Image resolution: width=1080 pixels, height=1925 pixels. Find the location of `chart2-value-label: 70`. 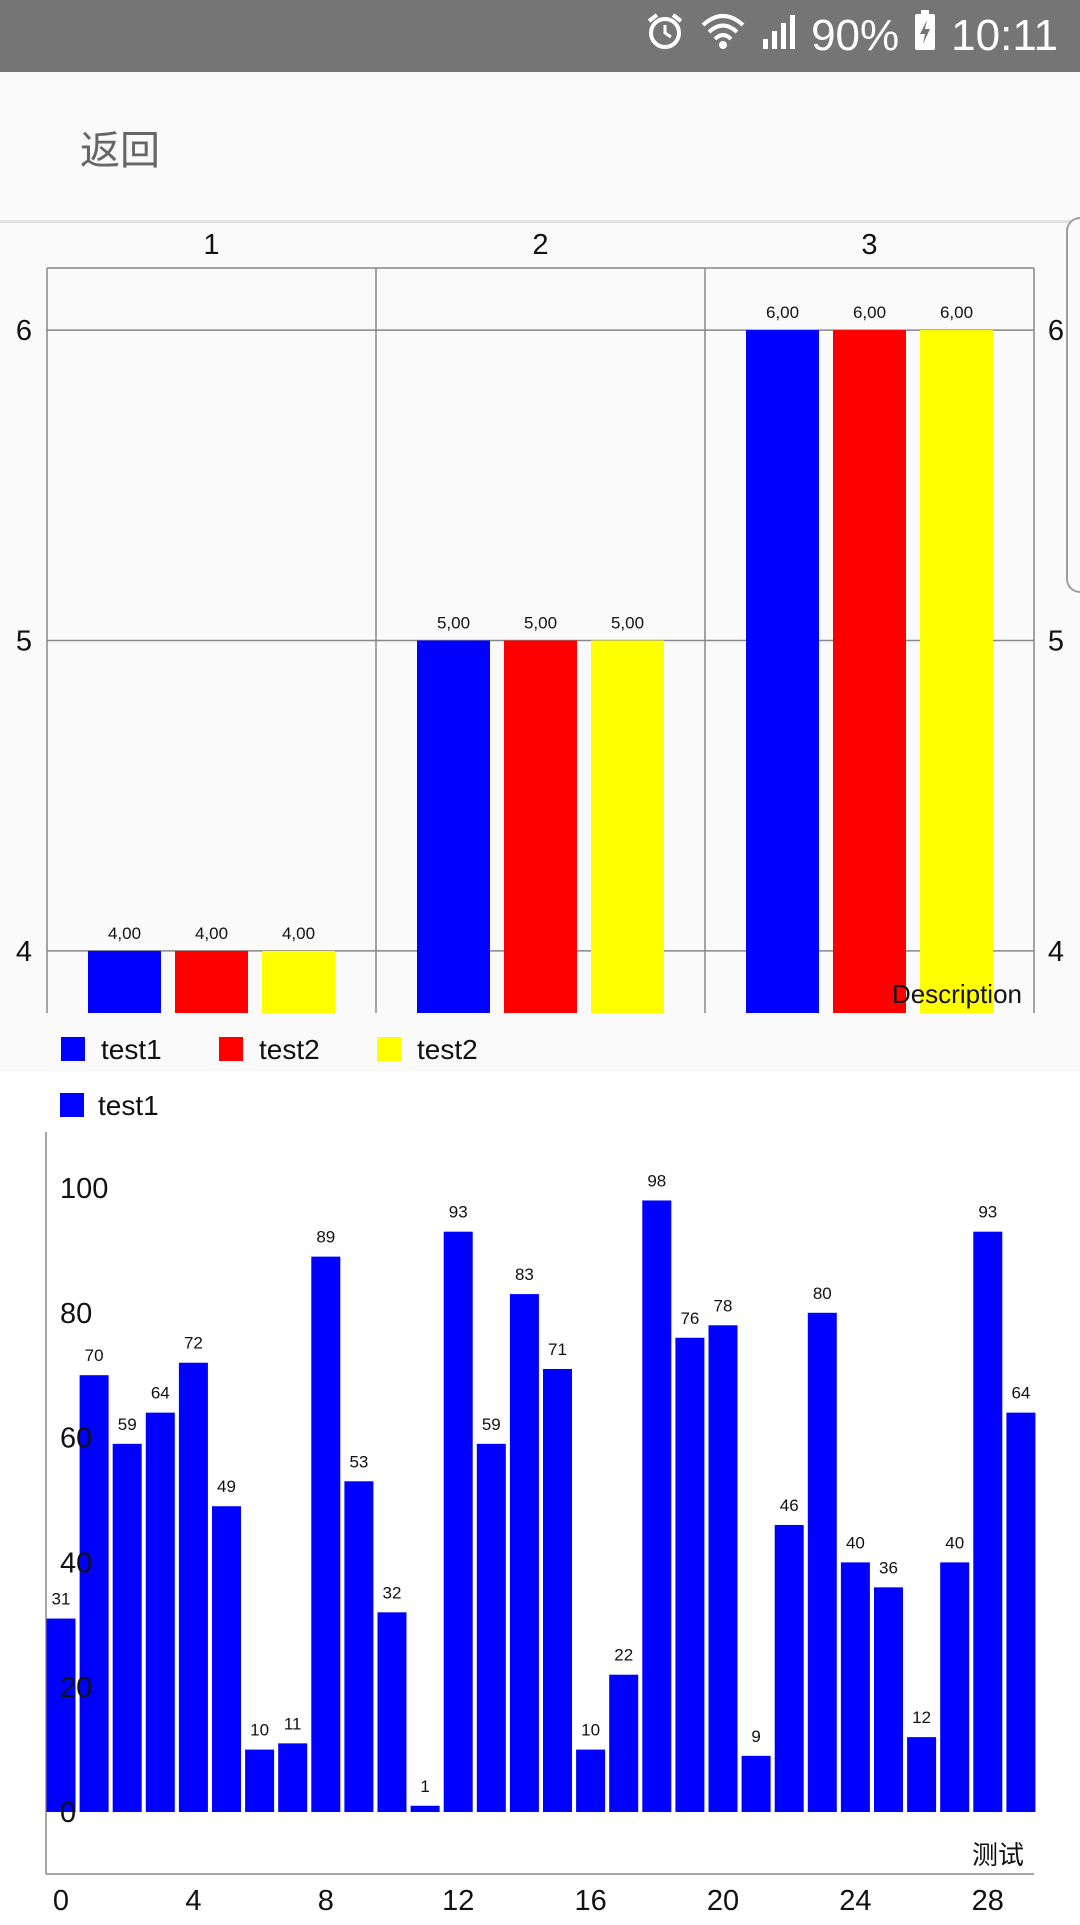

chart2-value-label: 70 is located at coordinates (94, 1355).